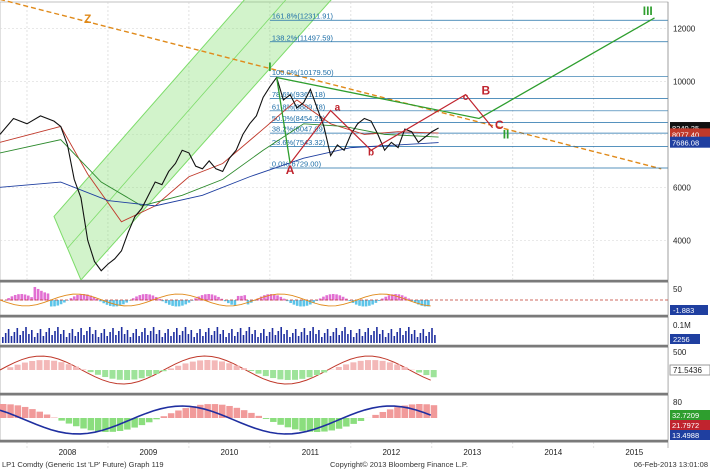  What do you see at coordinates (689, 370) in the screenshot?
I see `oscillator-value-box` at bounding box center [689, 370].